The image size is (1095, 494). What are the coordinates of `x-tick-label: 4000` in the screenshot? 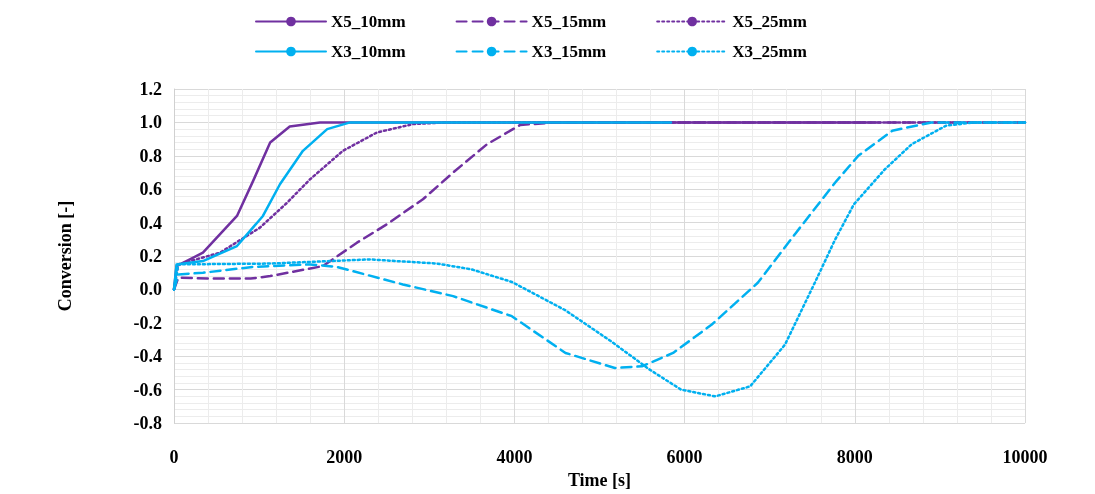 It's located at (514, 457).